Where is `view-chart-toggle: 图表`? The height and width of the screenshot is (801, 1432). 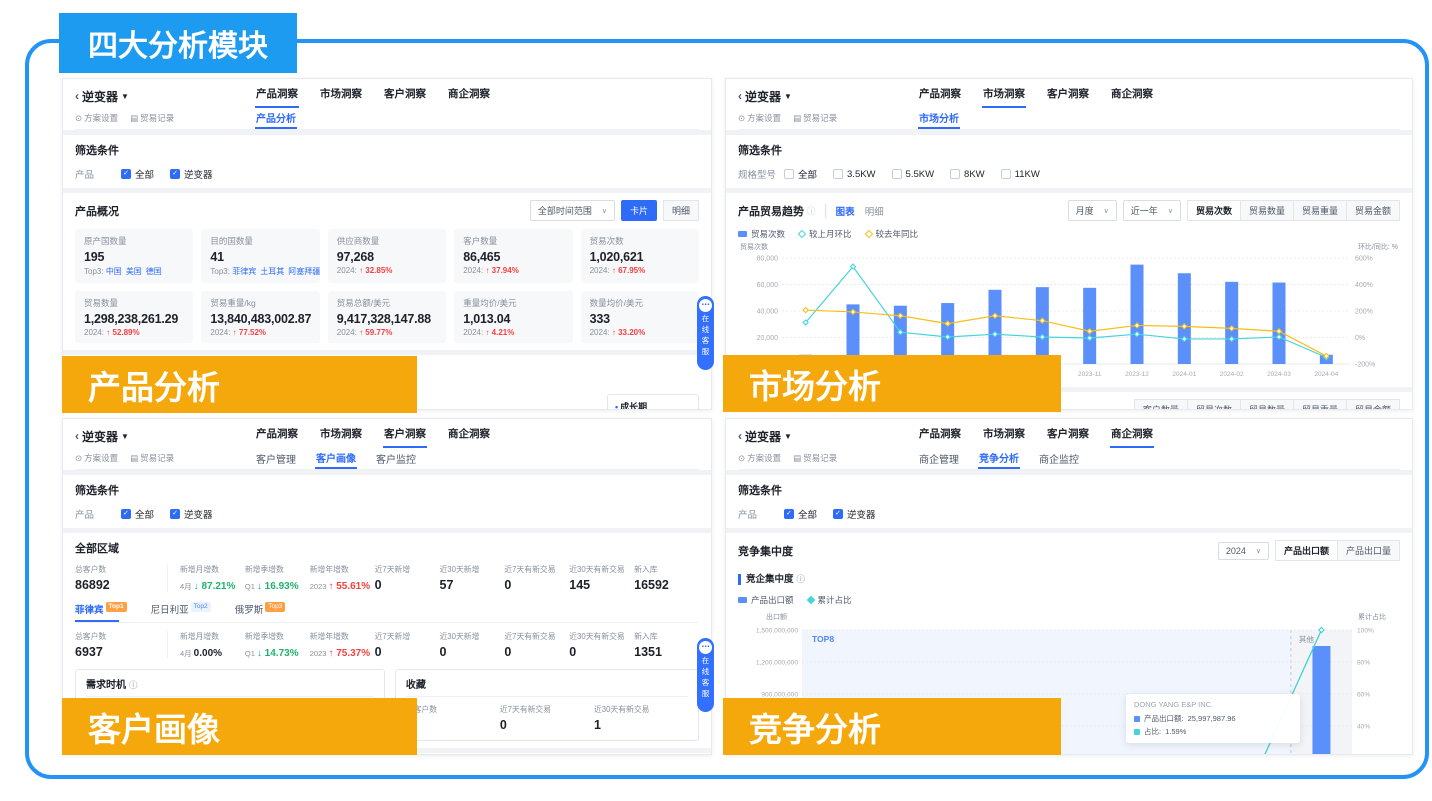
view-chart-toggle: 图表 is located at coordinates (845, 212).